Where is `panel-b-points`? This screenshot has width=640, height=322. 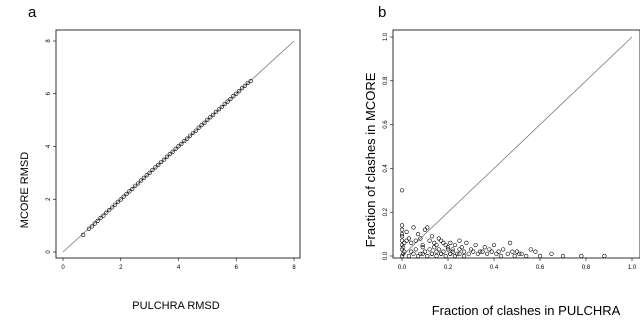
panel-b-points is located at coordinates (503, 223).